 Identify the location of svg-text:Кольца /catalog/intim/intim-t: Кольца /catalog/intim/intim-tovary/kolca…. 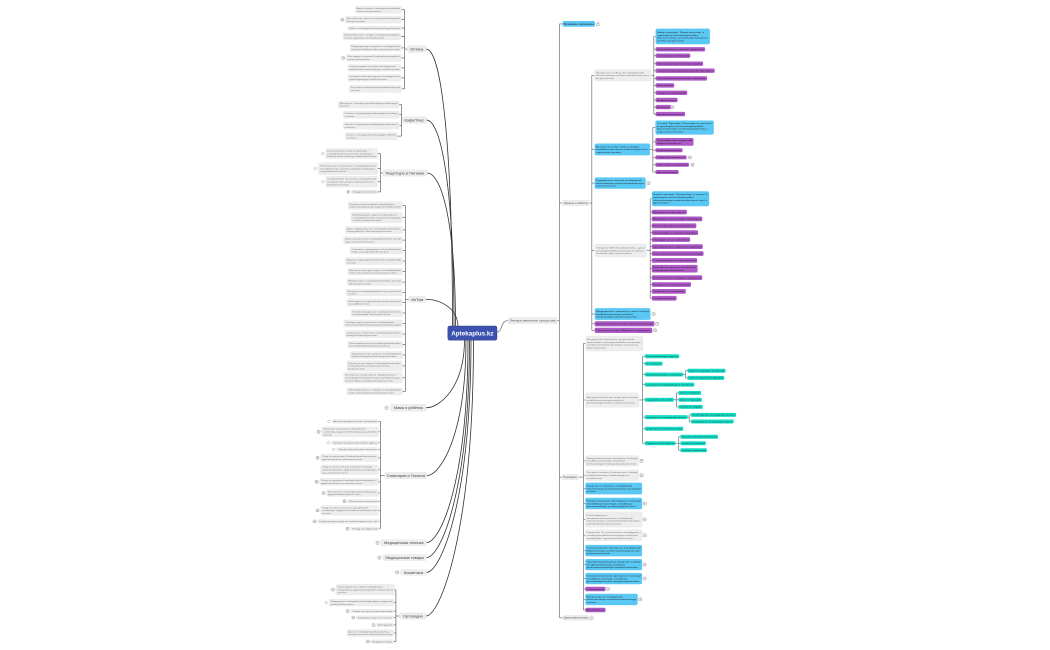
(375, 291).